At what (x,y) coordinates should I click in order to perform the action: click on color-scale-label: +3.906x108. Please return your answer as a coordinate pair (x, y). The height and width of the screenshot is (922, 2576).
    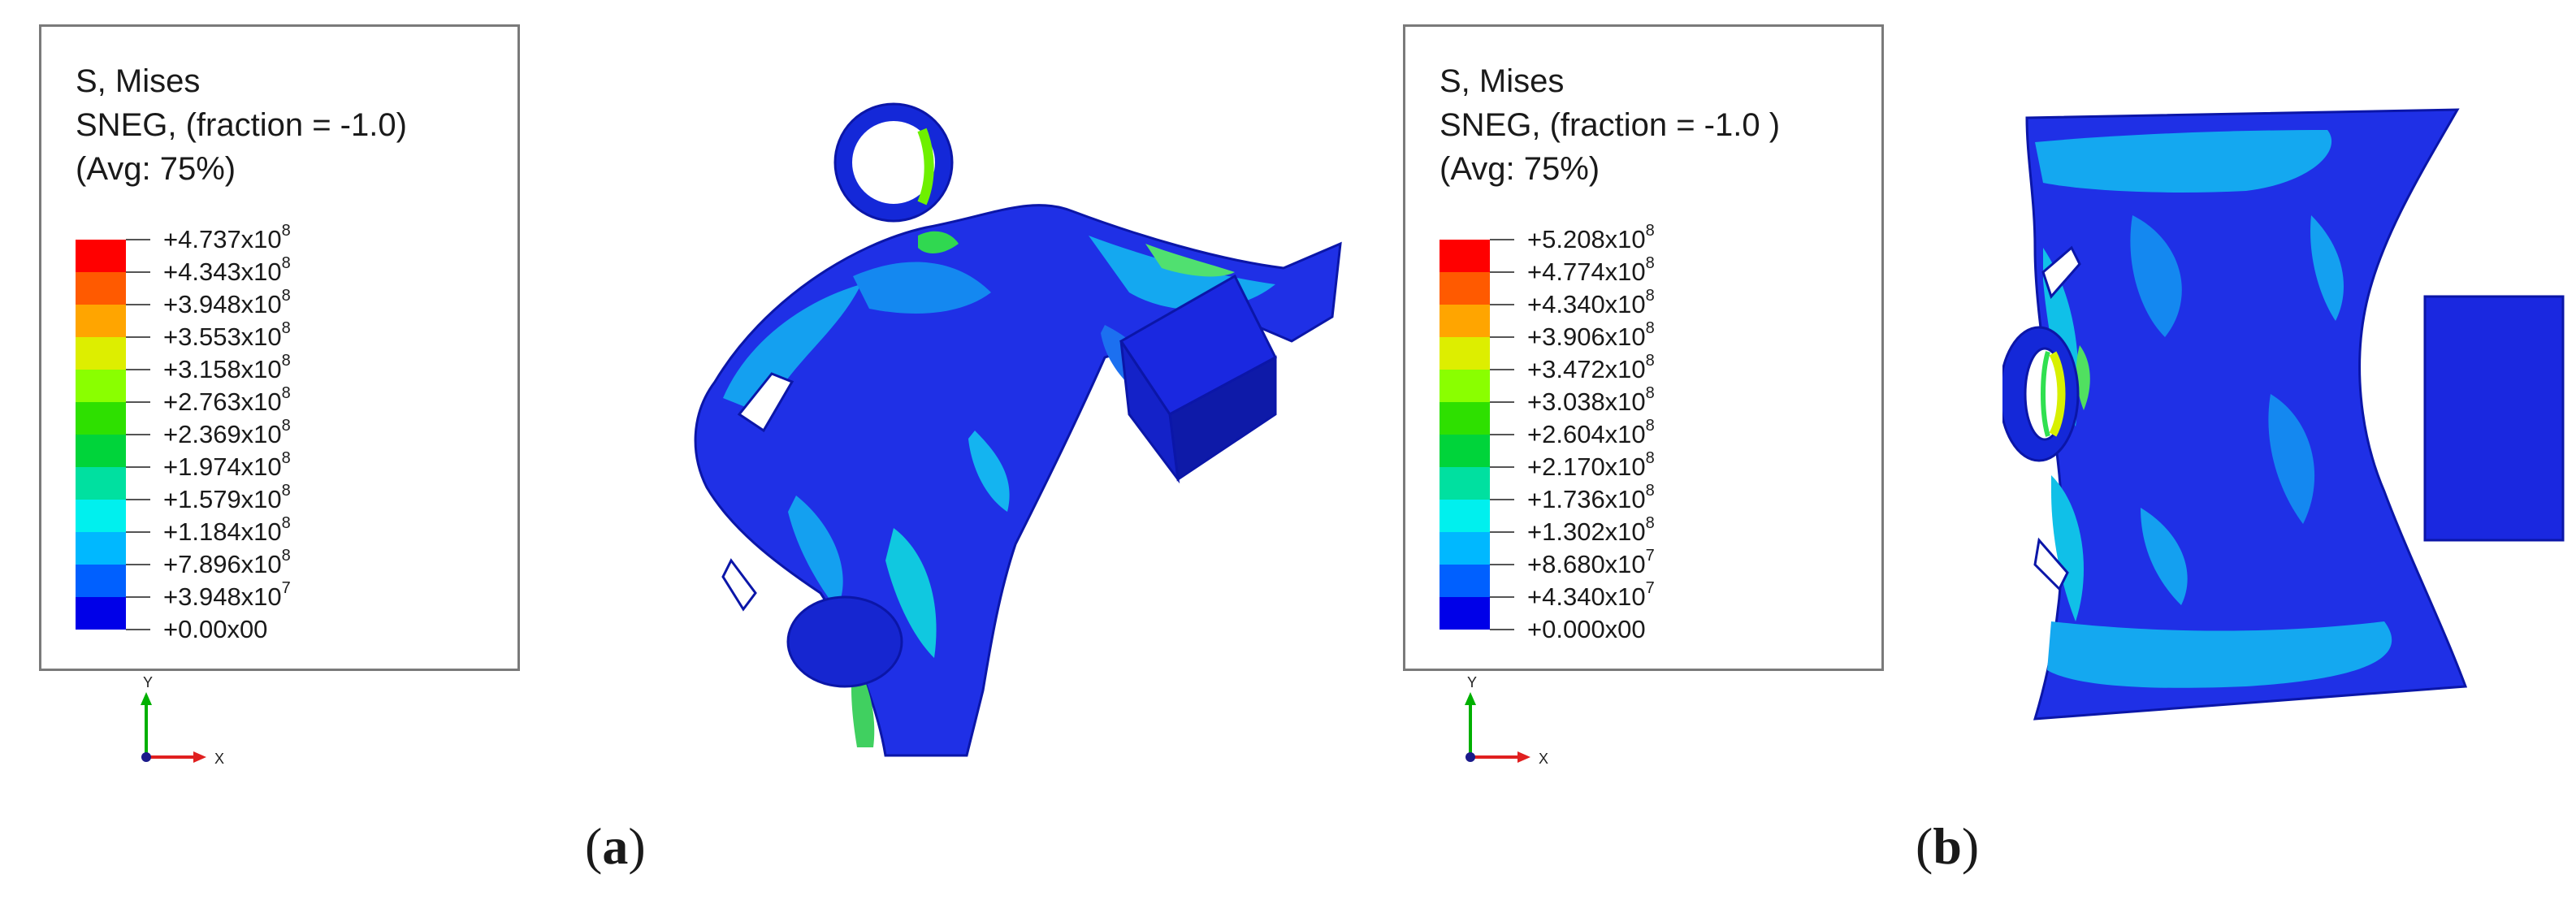
    Looking at the image, I should click on (1591, 334).